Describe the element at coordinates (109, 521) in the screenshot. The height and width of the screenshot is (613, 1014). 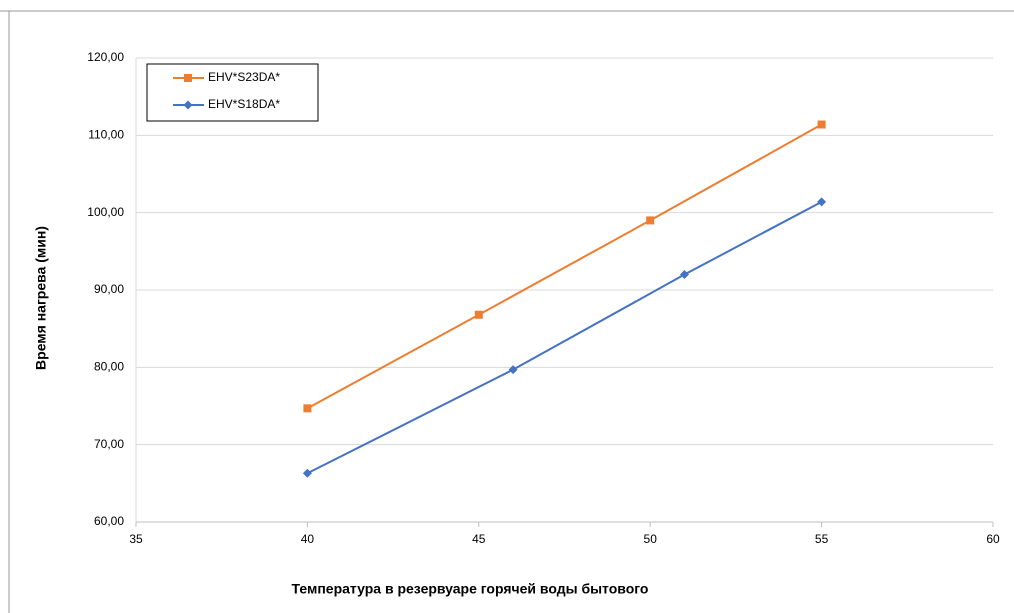
I see `y-tick-label: 60,00` at that location.